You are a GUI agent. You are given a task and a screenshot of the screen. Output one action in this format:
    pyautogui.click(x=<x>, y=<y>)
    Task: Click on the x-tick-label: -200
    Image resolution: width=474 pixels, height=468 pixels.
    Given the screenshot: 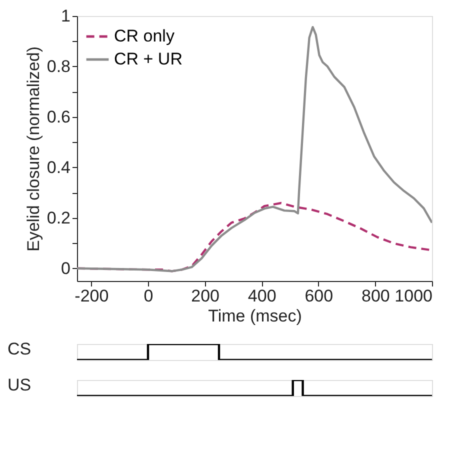 What is the action you would take?
    pyautogui.click(x=91, y=296)
    